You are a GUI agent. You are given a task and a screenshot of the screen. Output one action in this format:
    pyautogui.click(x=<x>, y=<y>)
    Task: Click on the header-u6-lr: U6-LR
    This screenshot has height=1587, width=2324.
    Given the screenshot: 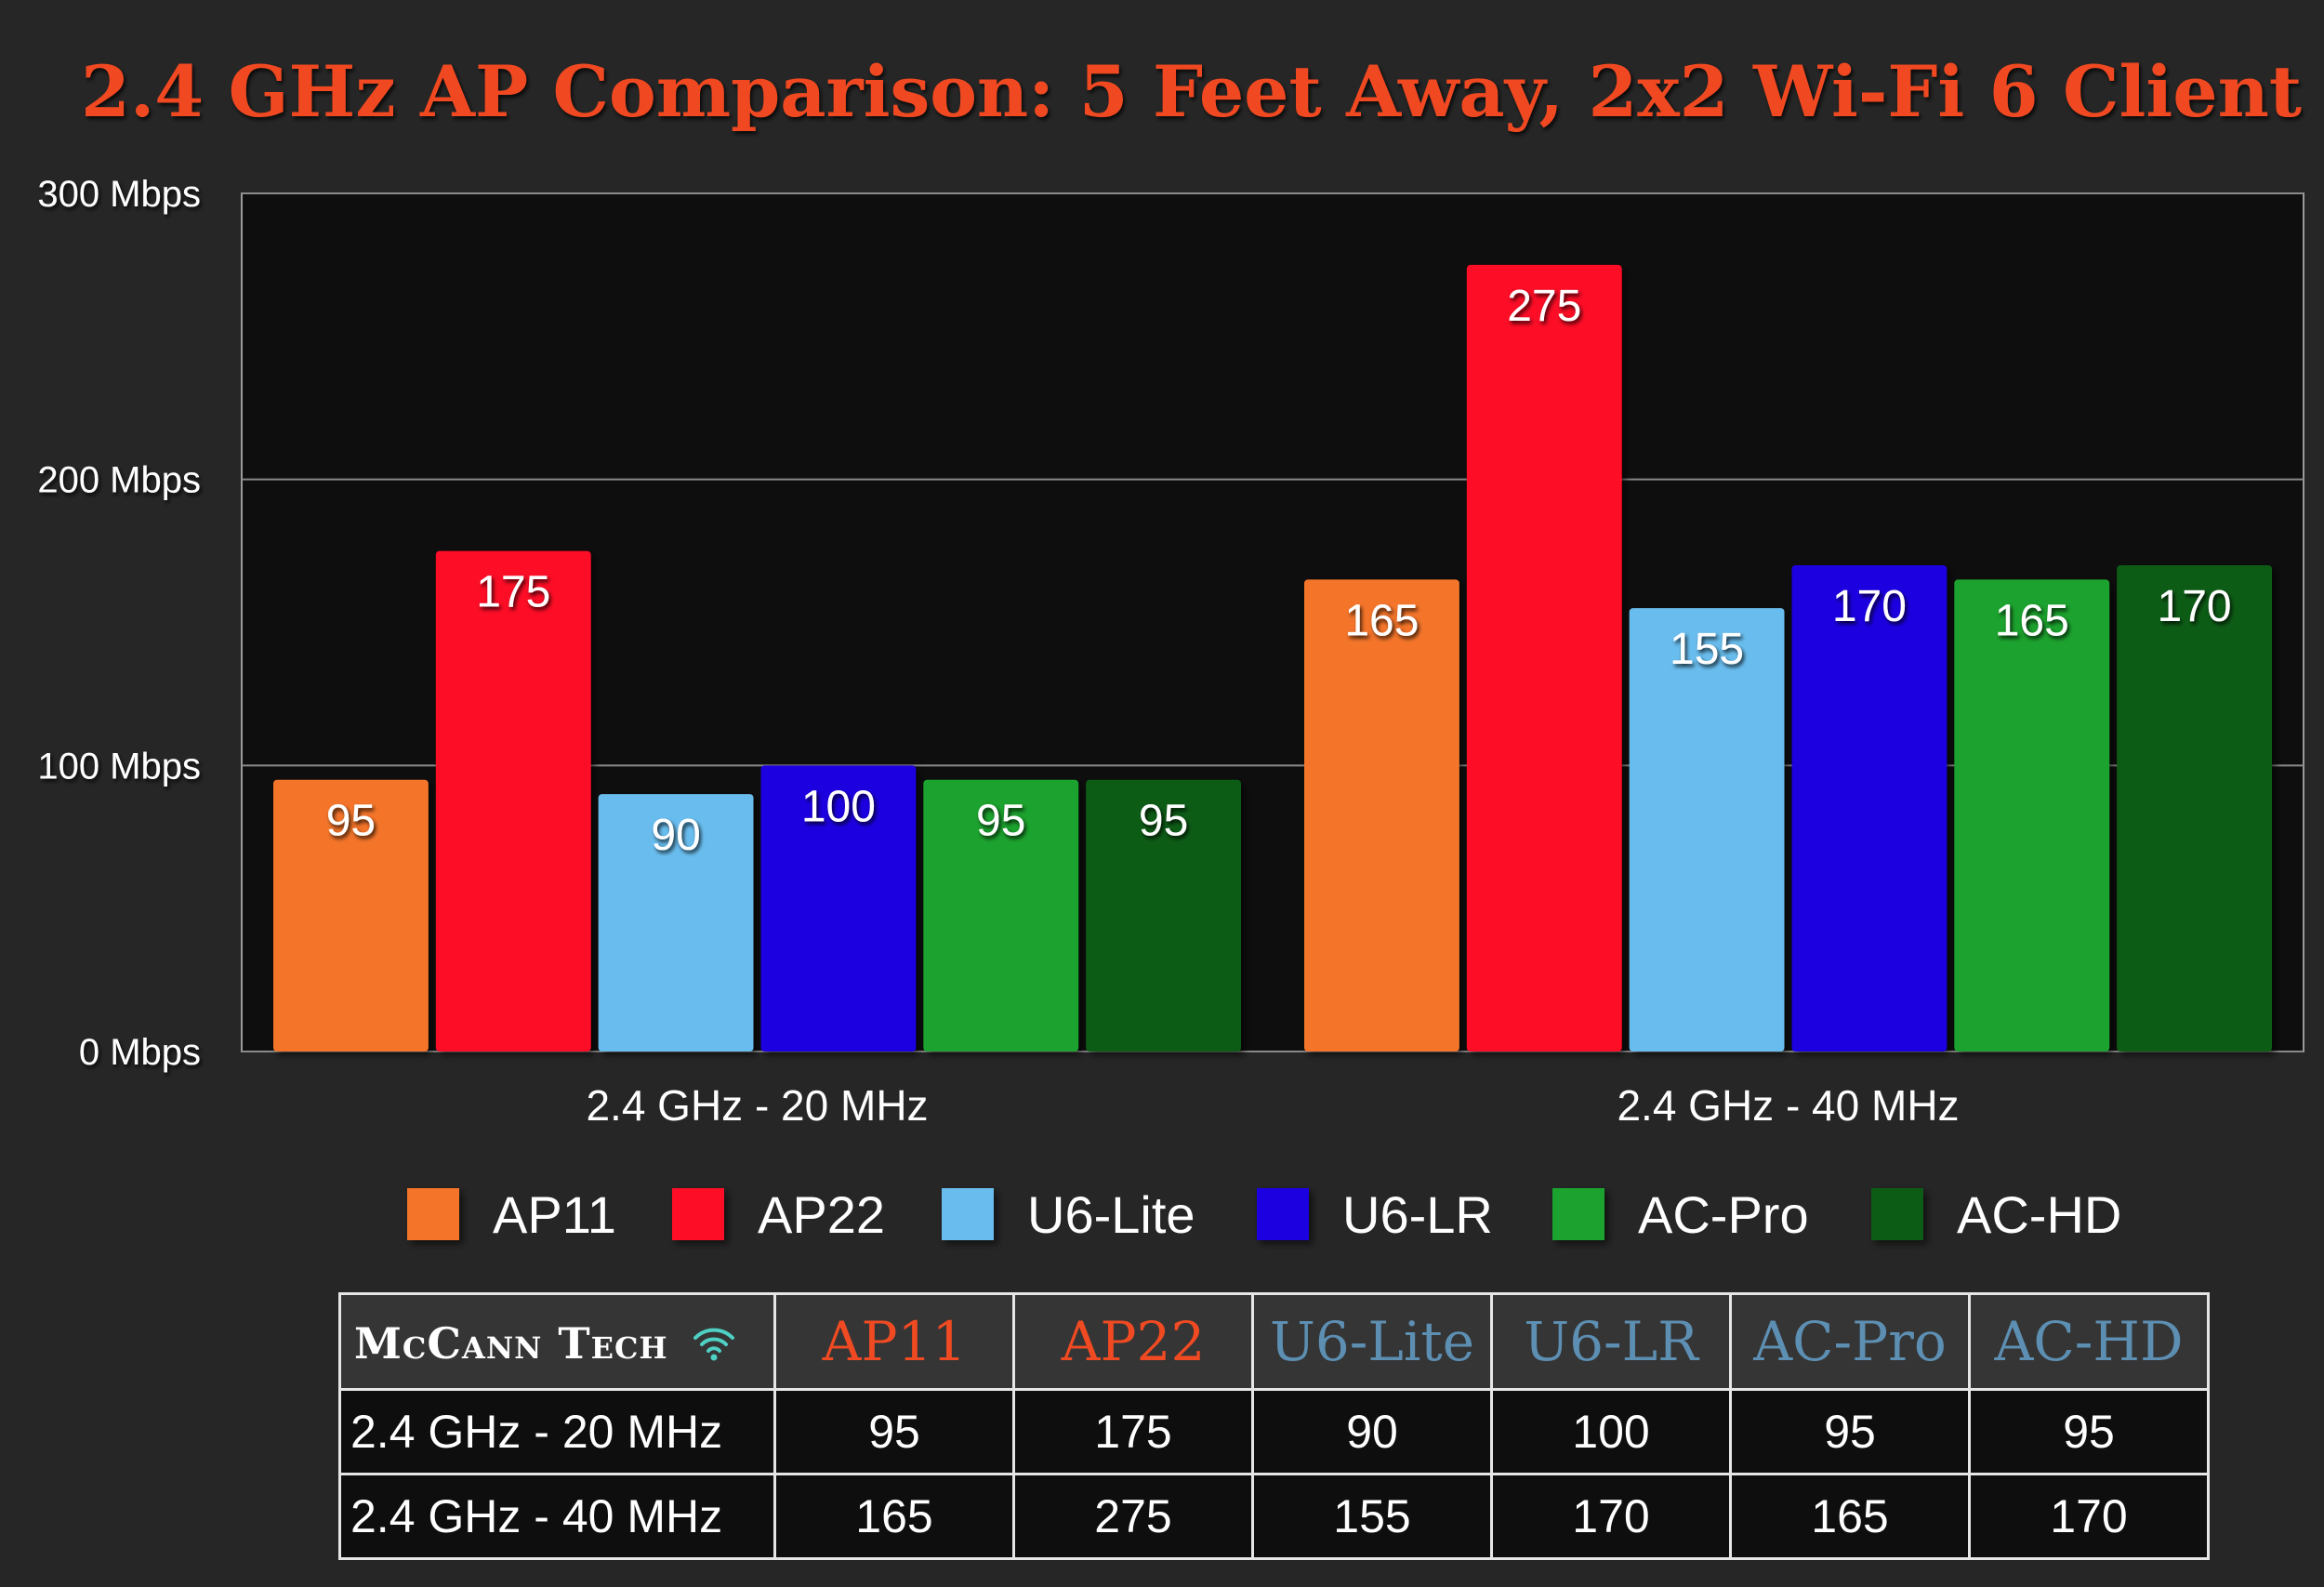 What is the action you would take?
    pyautogui.click(x=1611, y=1341)
    